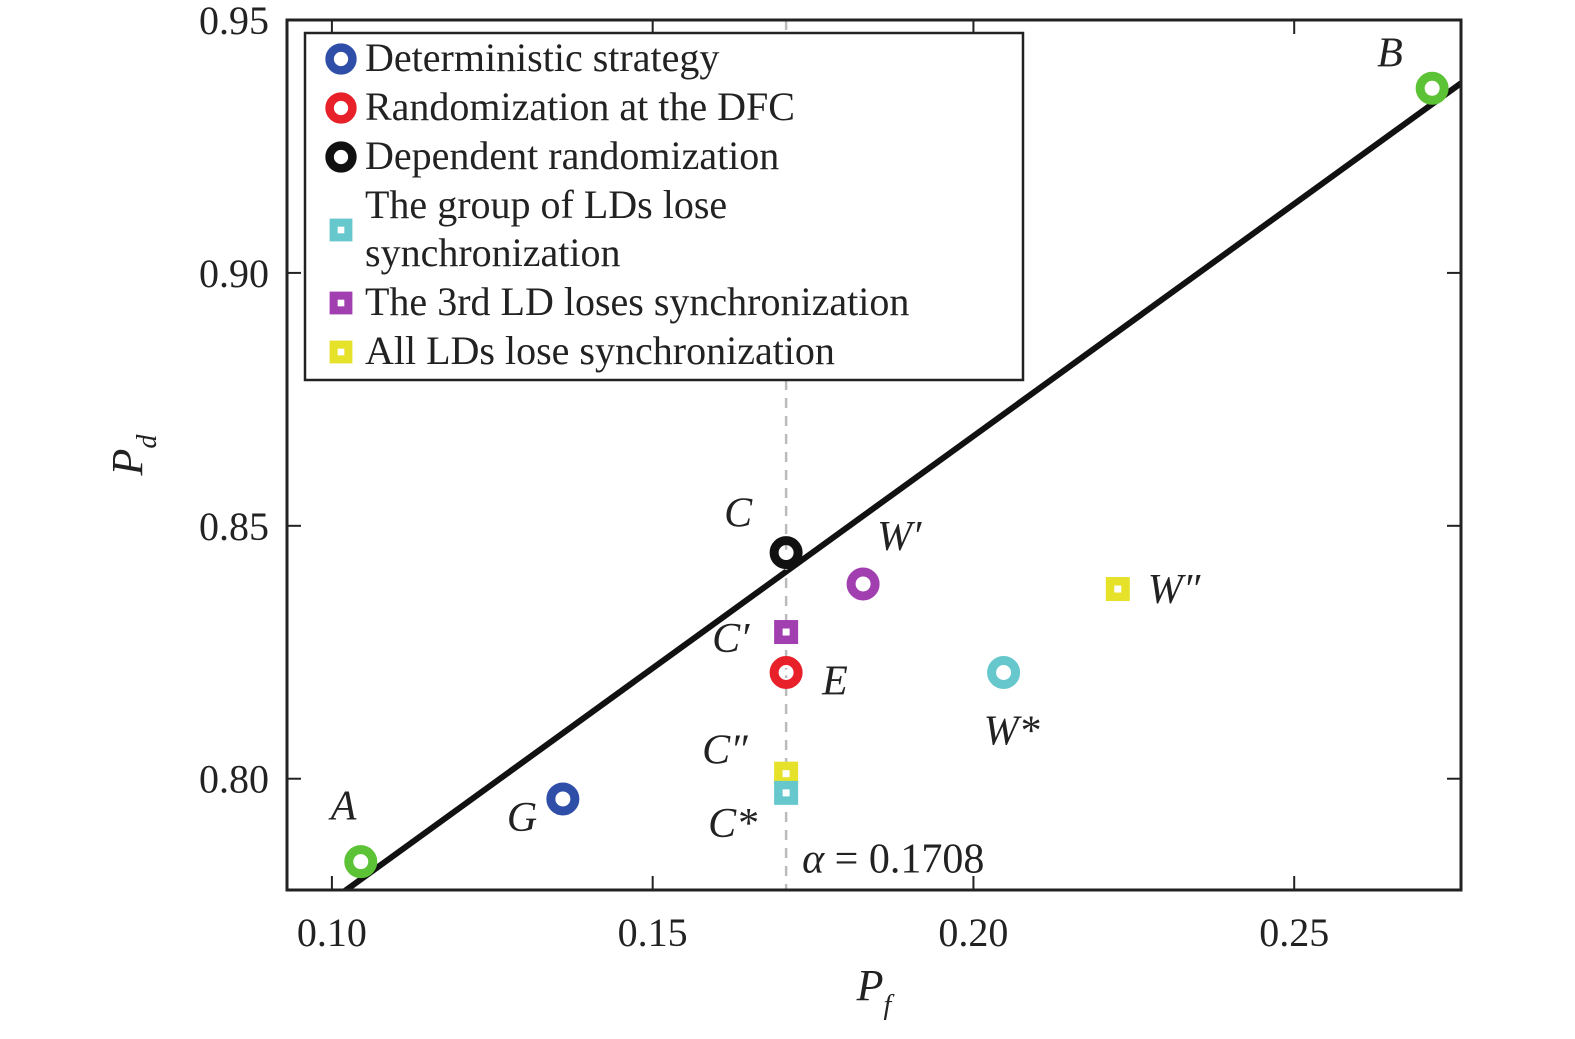 The image size is (1575, 1039). I want to click on legend-label: The 3rd LD loses synchronization, so click(637, 301).